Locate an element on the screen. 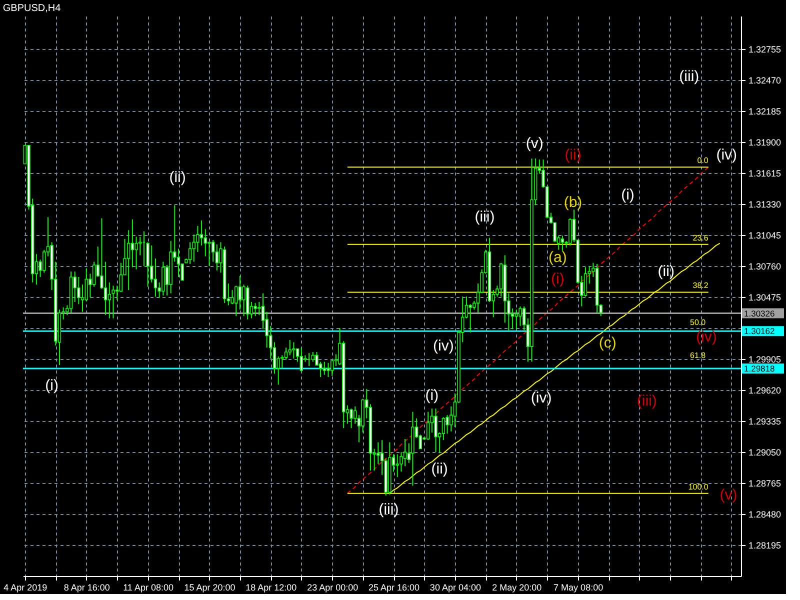 Image resolution: width=800 pixels, height=600 pixels. x-tick-label: 11 Apr 08:00 is located at coordinates (148, 587).